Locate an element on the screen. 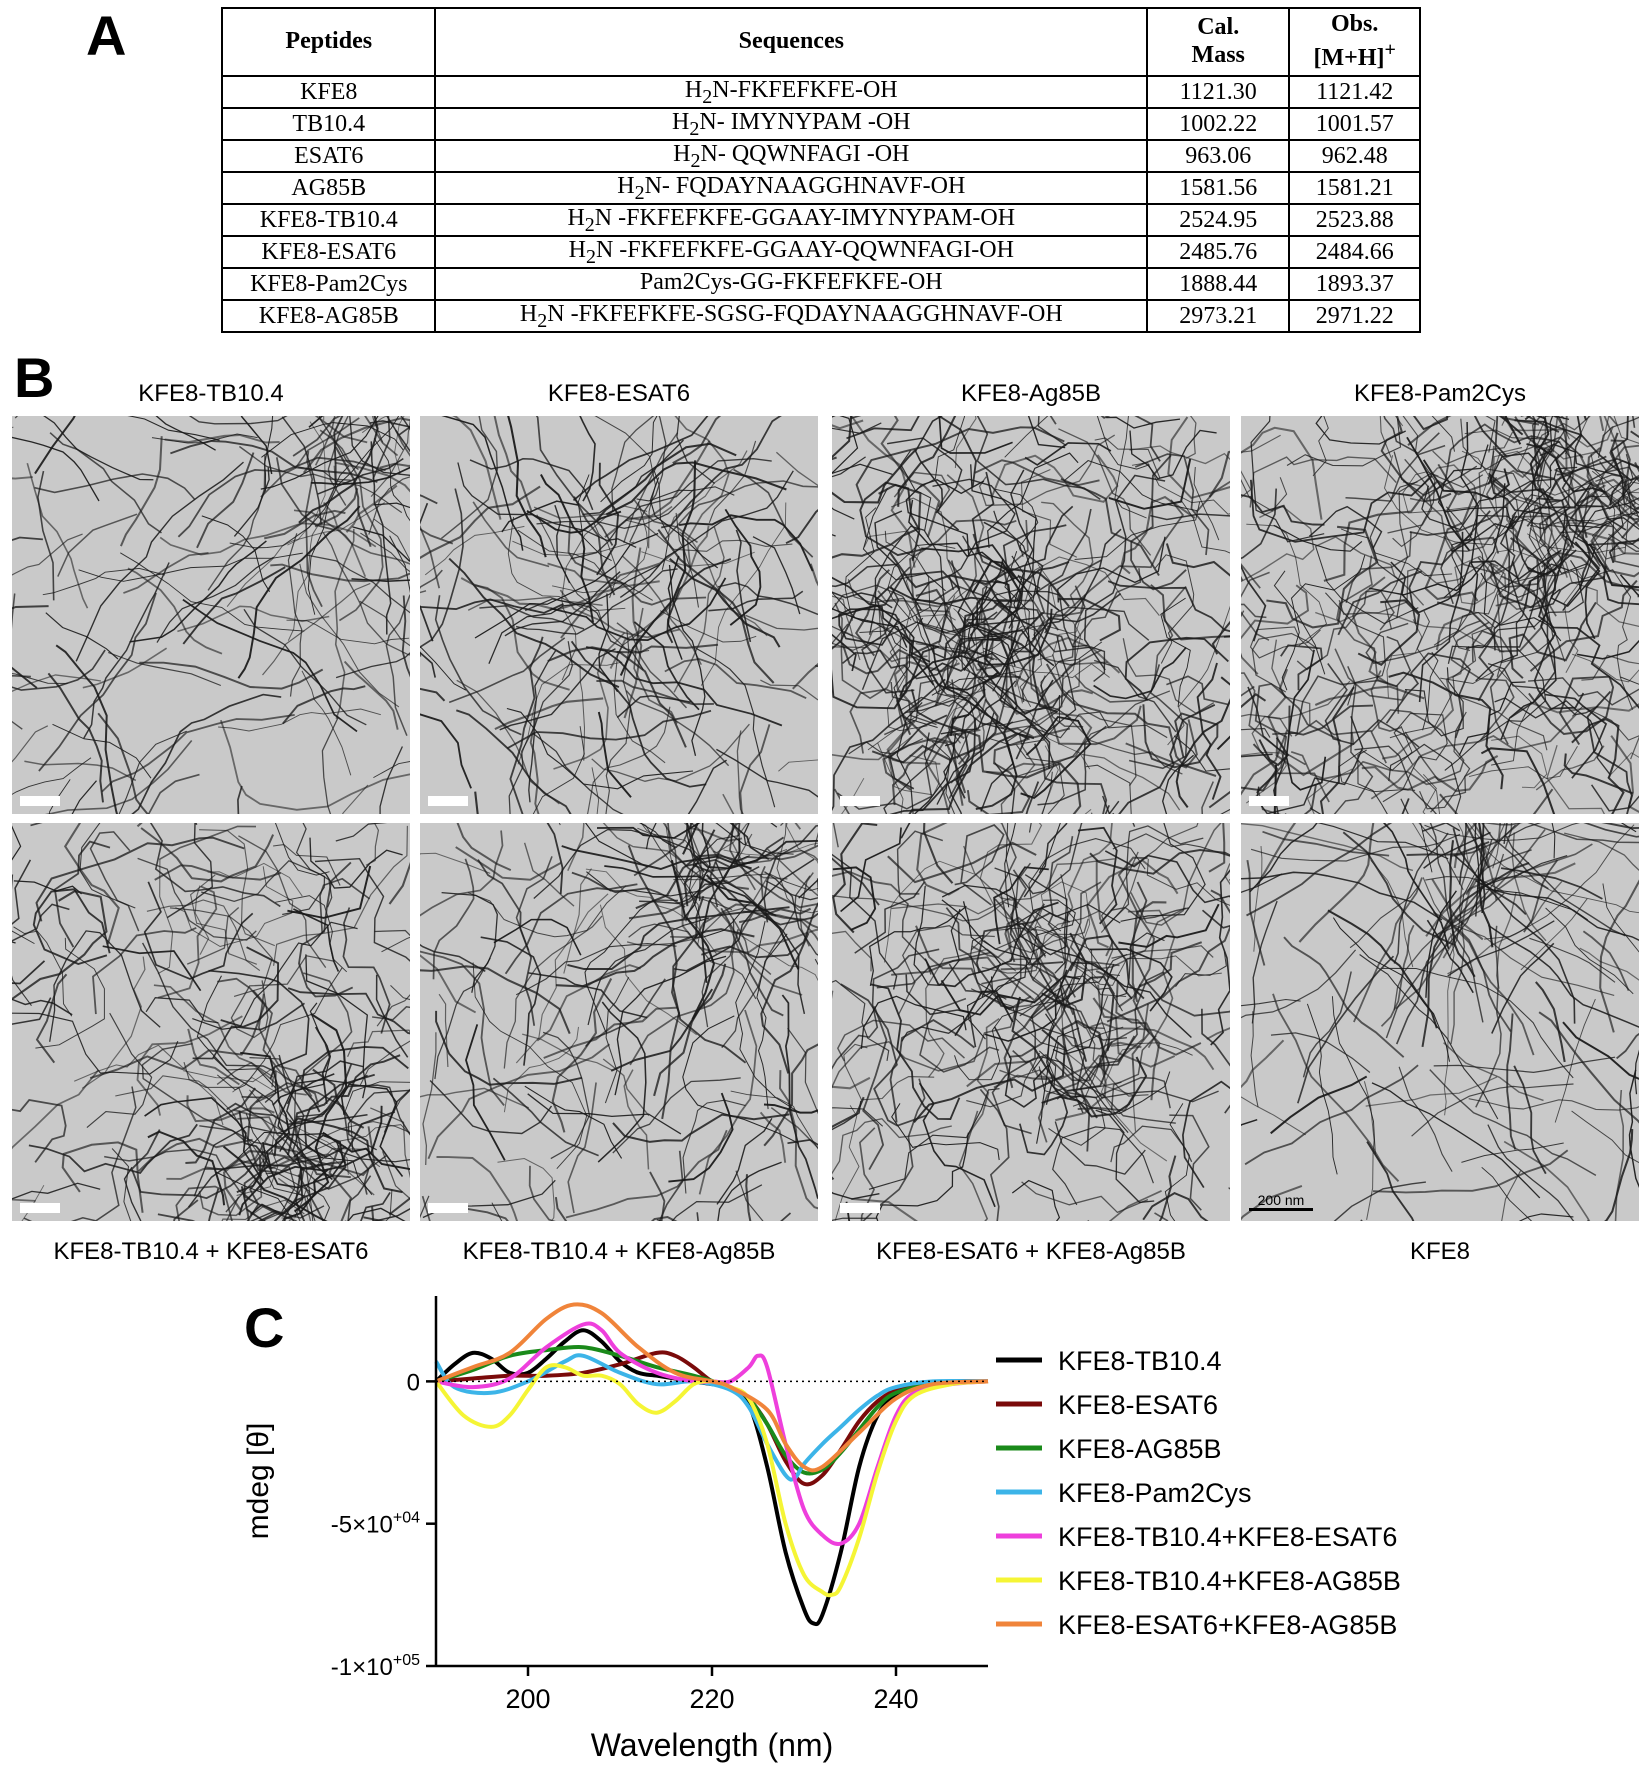 The height and width of the screenshot is (1771, 1650). sequence-prefix: H is located at coordinates (681, 121).